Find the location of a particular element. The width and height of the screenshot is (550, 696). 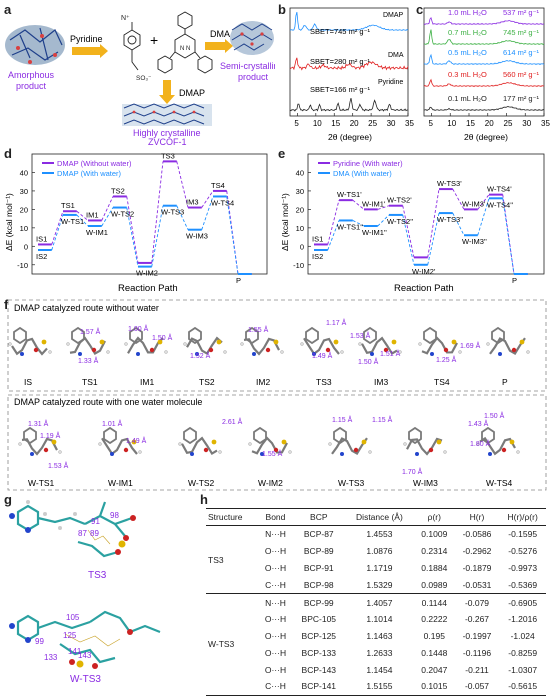

g-bot-num-133: 133 is located at coordinates (51, 657).